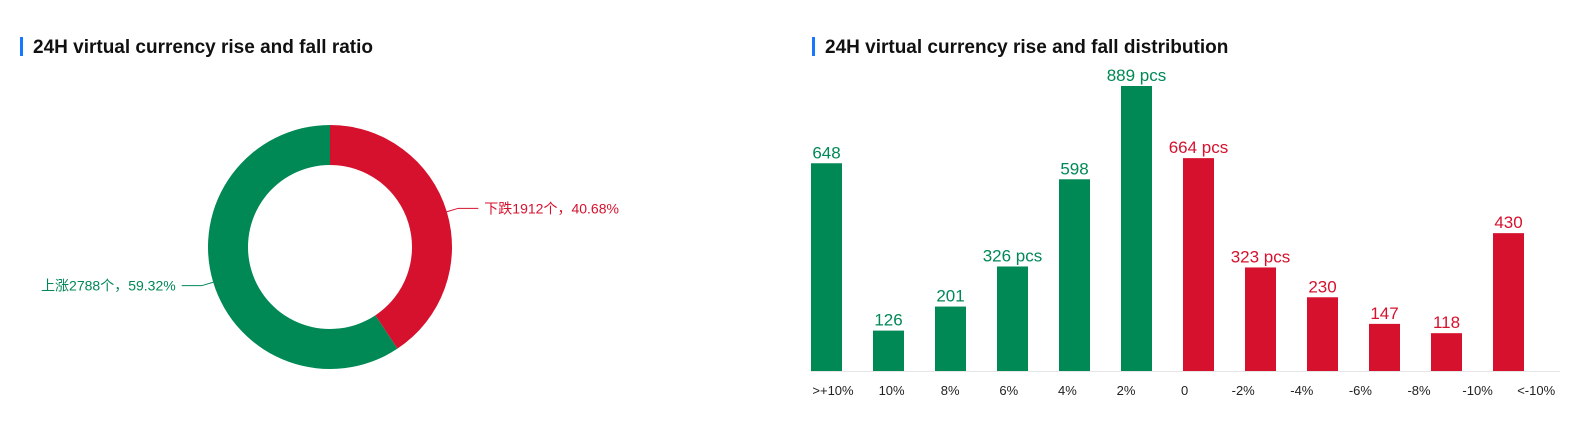 This screenshot has height=424, width=1584. I want to click on slice-label: 下跌1912个，40.68%, so click(551, 208).